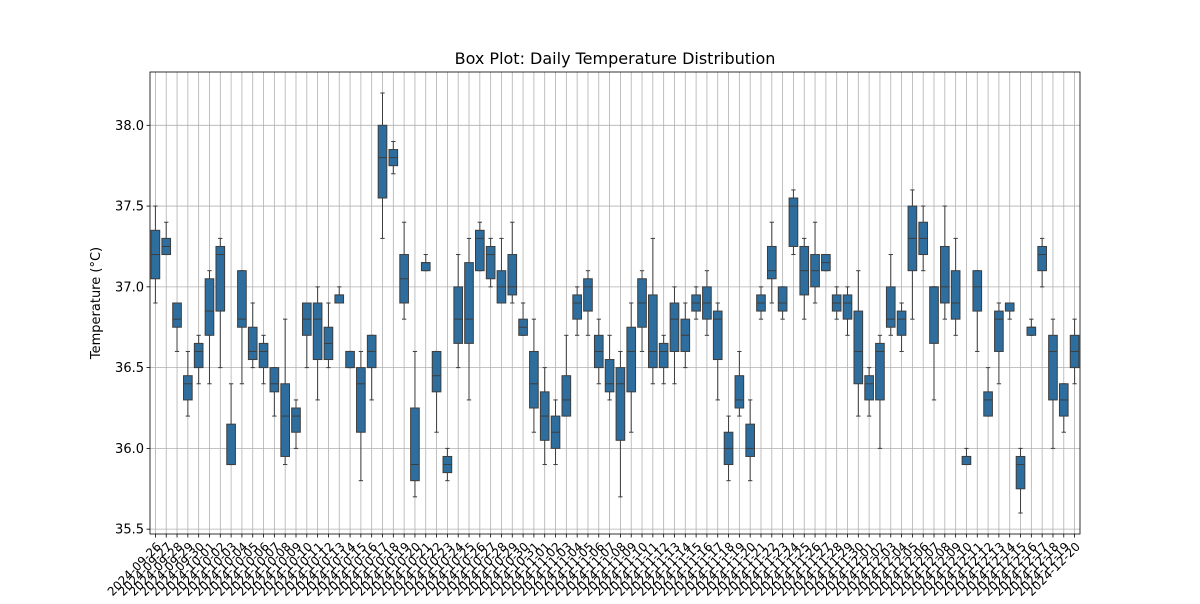  What do you see at coordinates (96, 303) in the screenshot?
I see `y-axis-label: Temperature (°C)` at bounding box center [96, 303].